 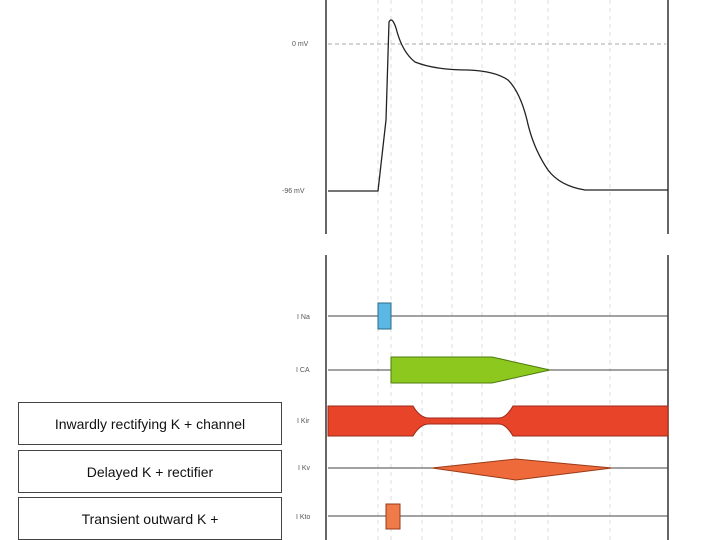 I want to click on current-label-ina: I Na, so click(x=303, y=317).